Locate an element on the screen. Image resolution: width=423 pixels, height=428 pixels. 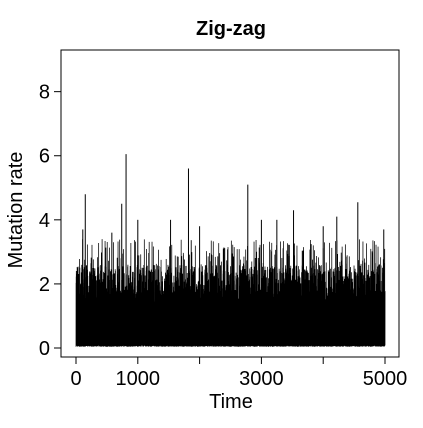
x-axis-label: Time is located at coordinates (231, 402).